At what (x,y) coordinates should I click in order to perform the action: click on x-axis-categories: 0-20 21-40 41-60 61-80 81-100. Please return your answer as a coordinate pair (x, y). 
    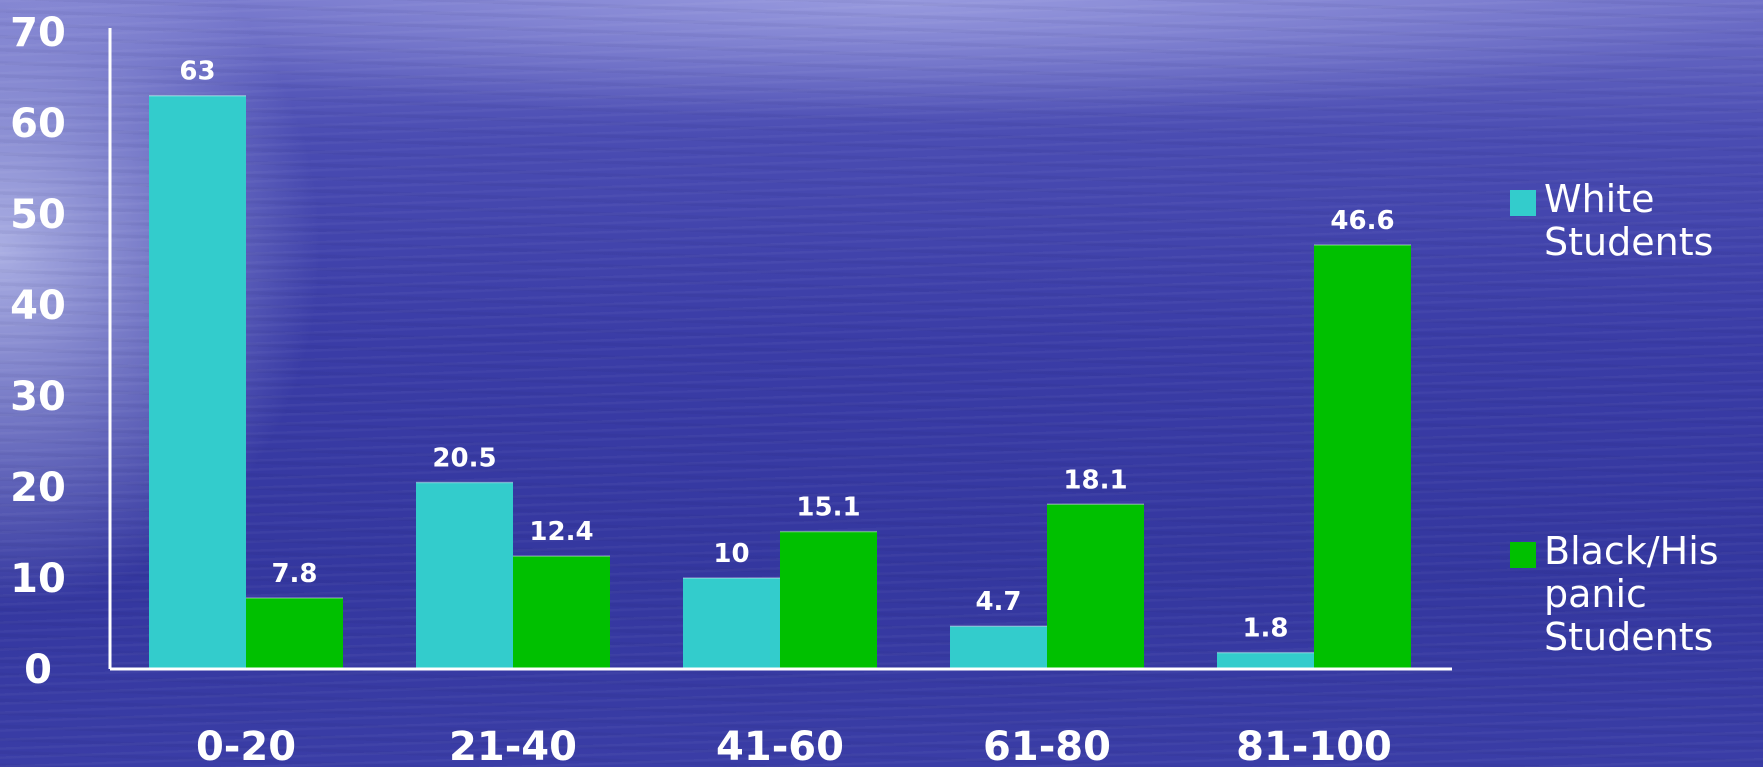
    Looking at the image, I should click on (794, 745).